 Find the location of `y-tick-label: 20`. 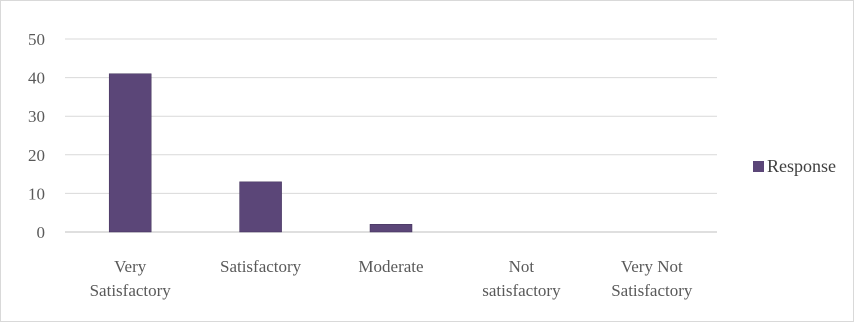

y-tick-label: 20 is located at coordinates (36, 155).